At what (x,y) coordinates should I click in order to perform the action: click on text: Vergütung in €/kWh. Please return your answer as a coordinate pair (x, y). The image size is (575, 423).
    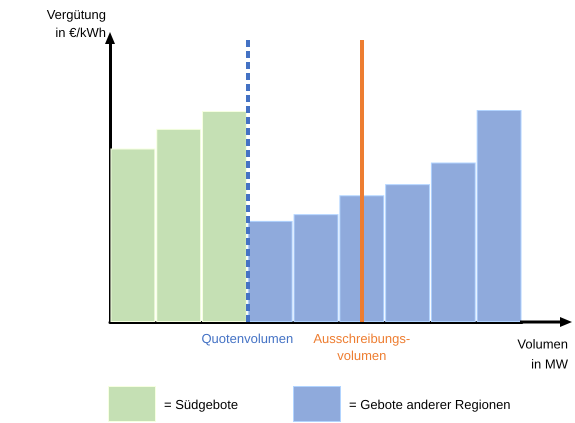
    Looking at the image, I should click on (76, 24).